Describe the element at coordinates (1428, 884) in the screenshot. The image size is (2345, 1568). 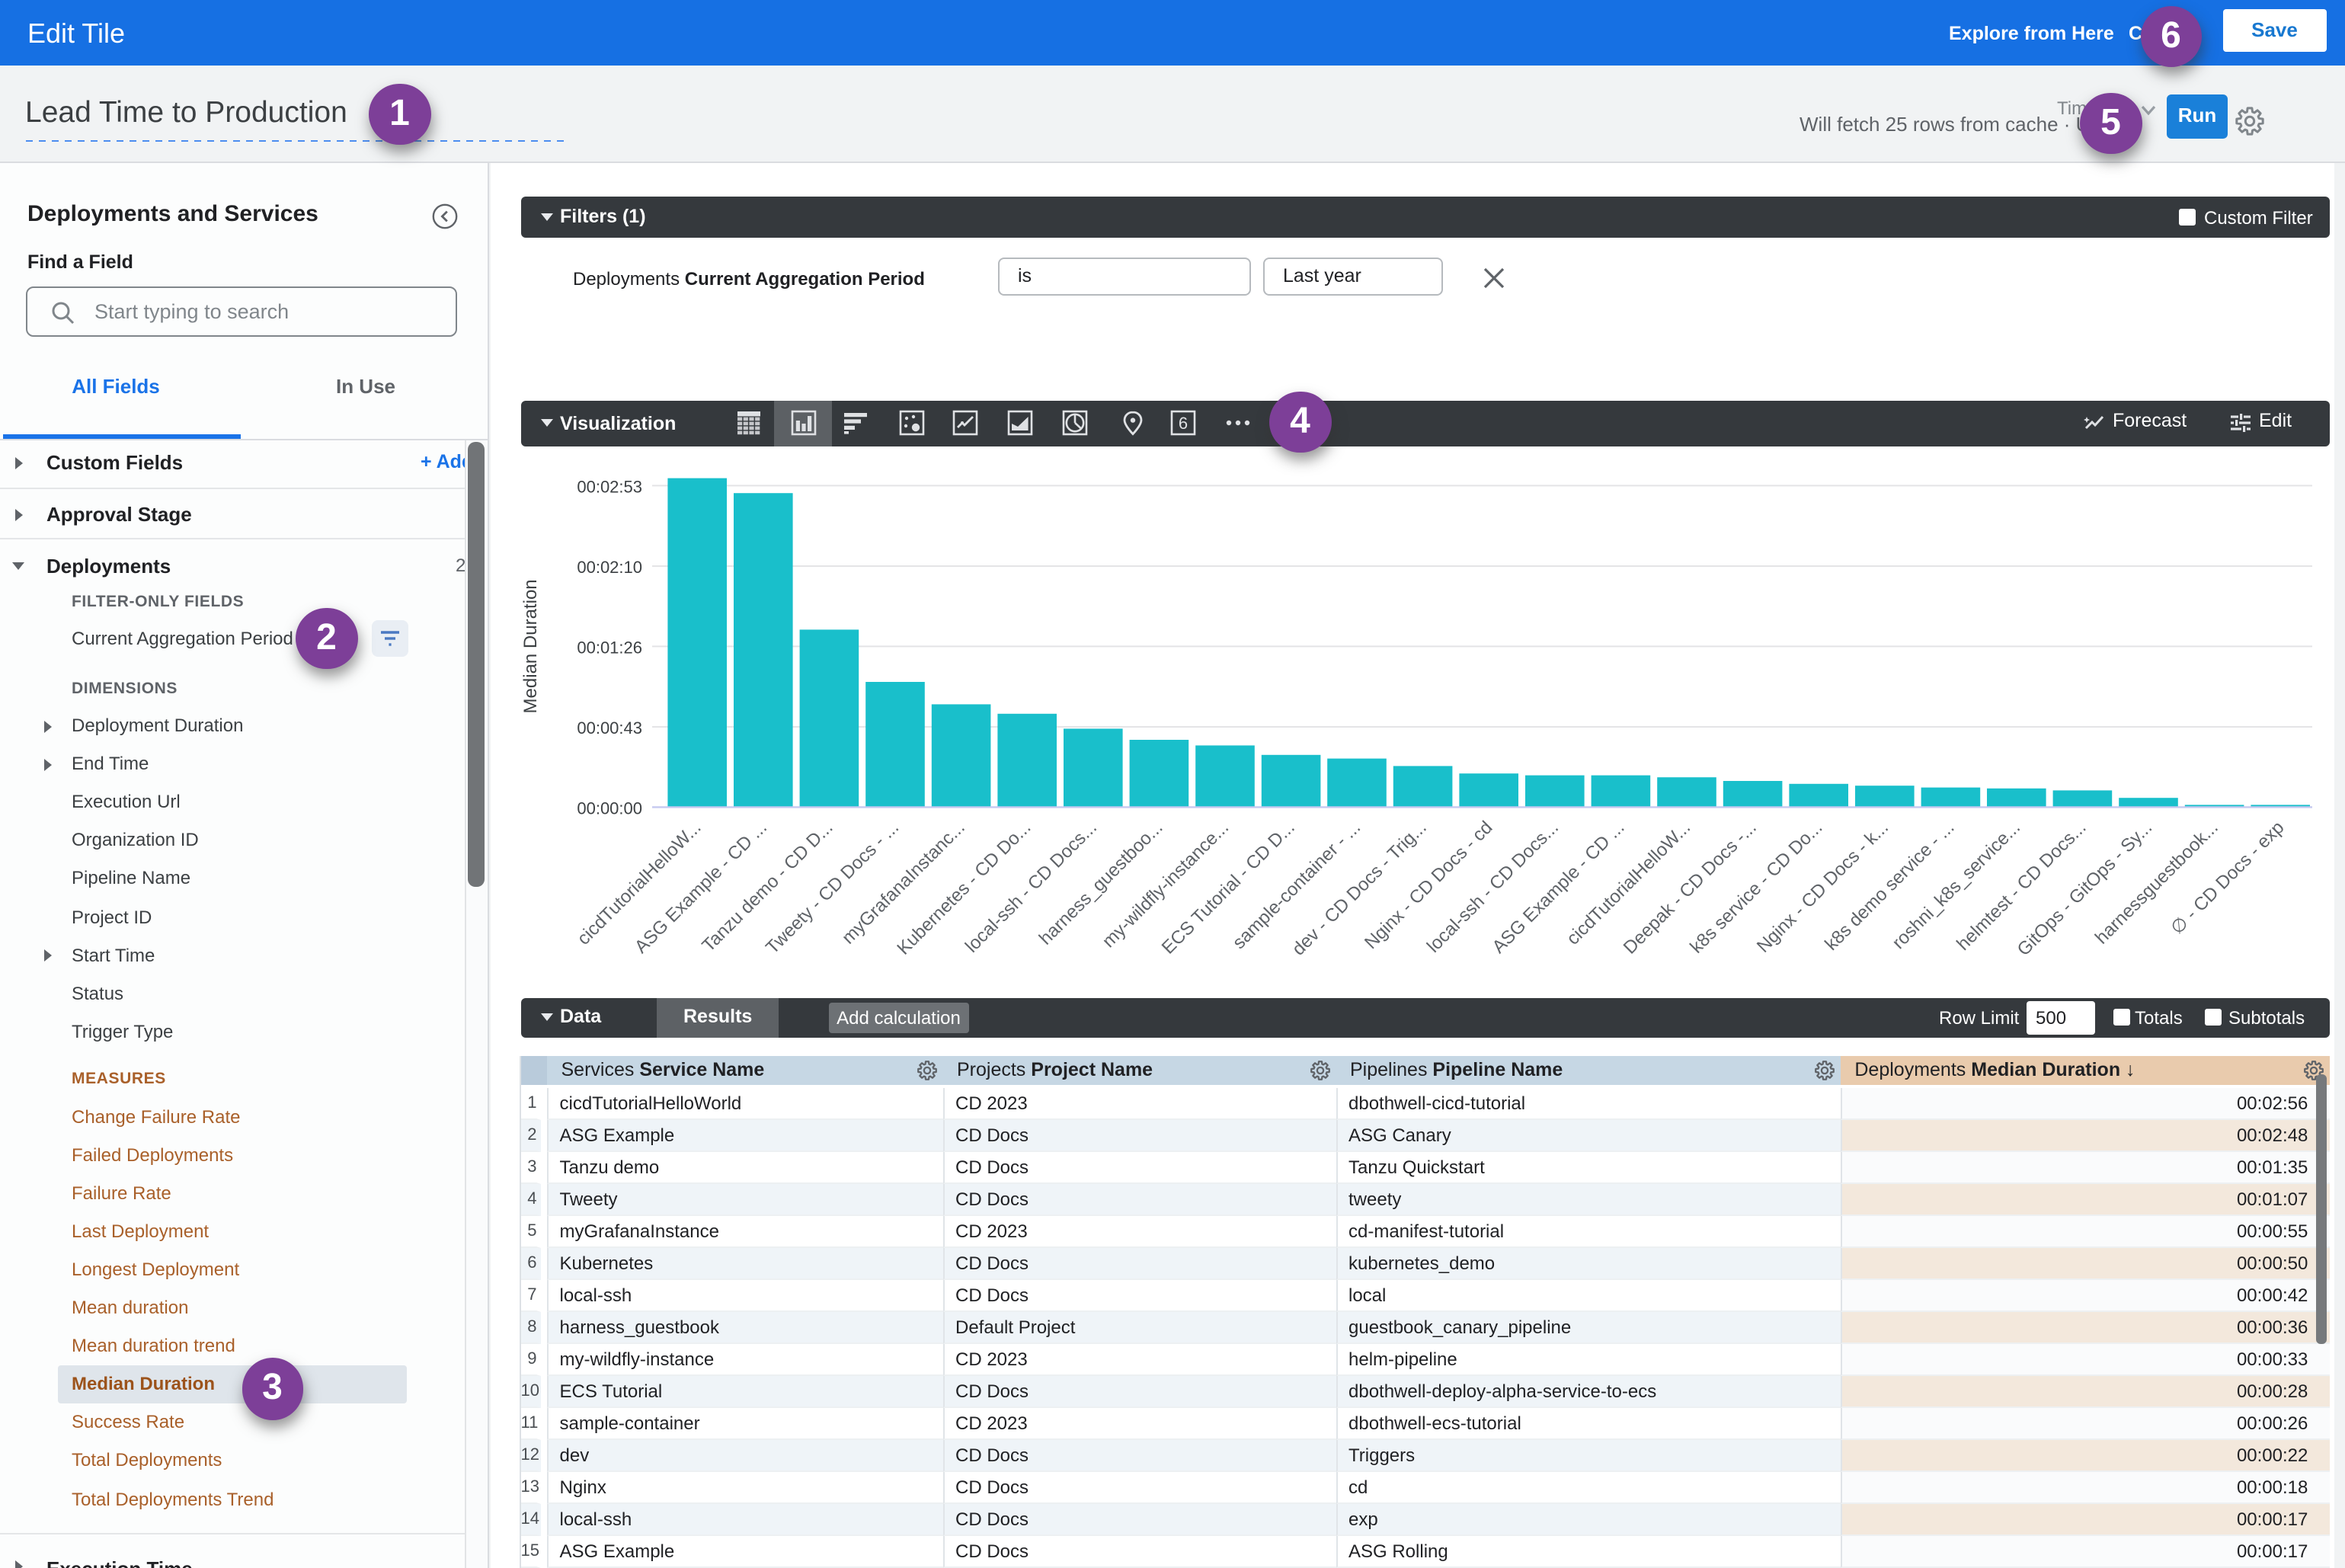
I see `svg-text: Nginx - CD Docs - cd` at that location.